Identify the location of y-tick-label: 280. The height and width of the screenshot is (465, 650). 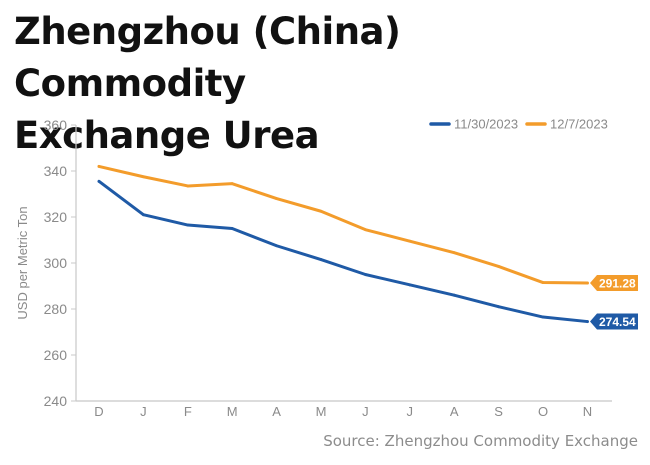
(56, 309).